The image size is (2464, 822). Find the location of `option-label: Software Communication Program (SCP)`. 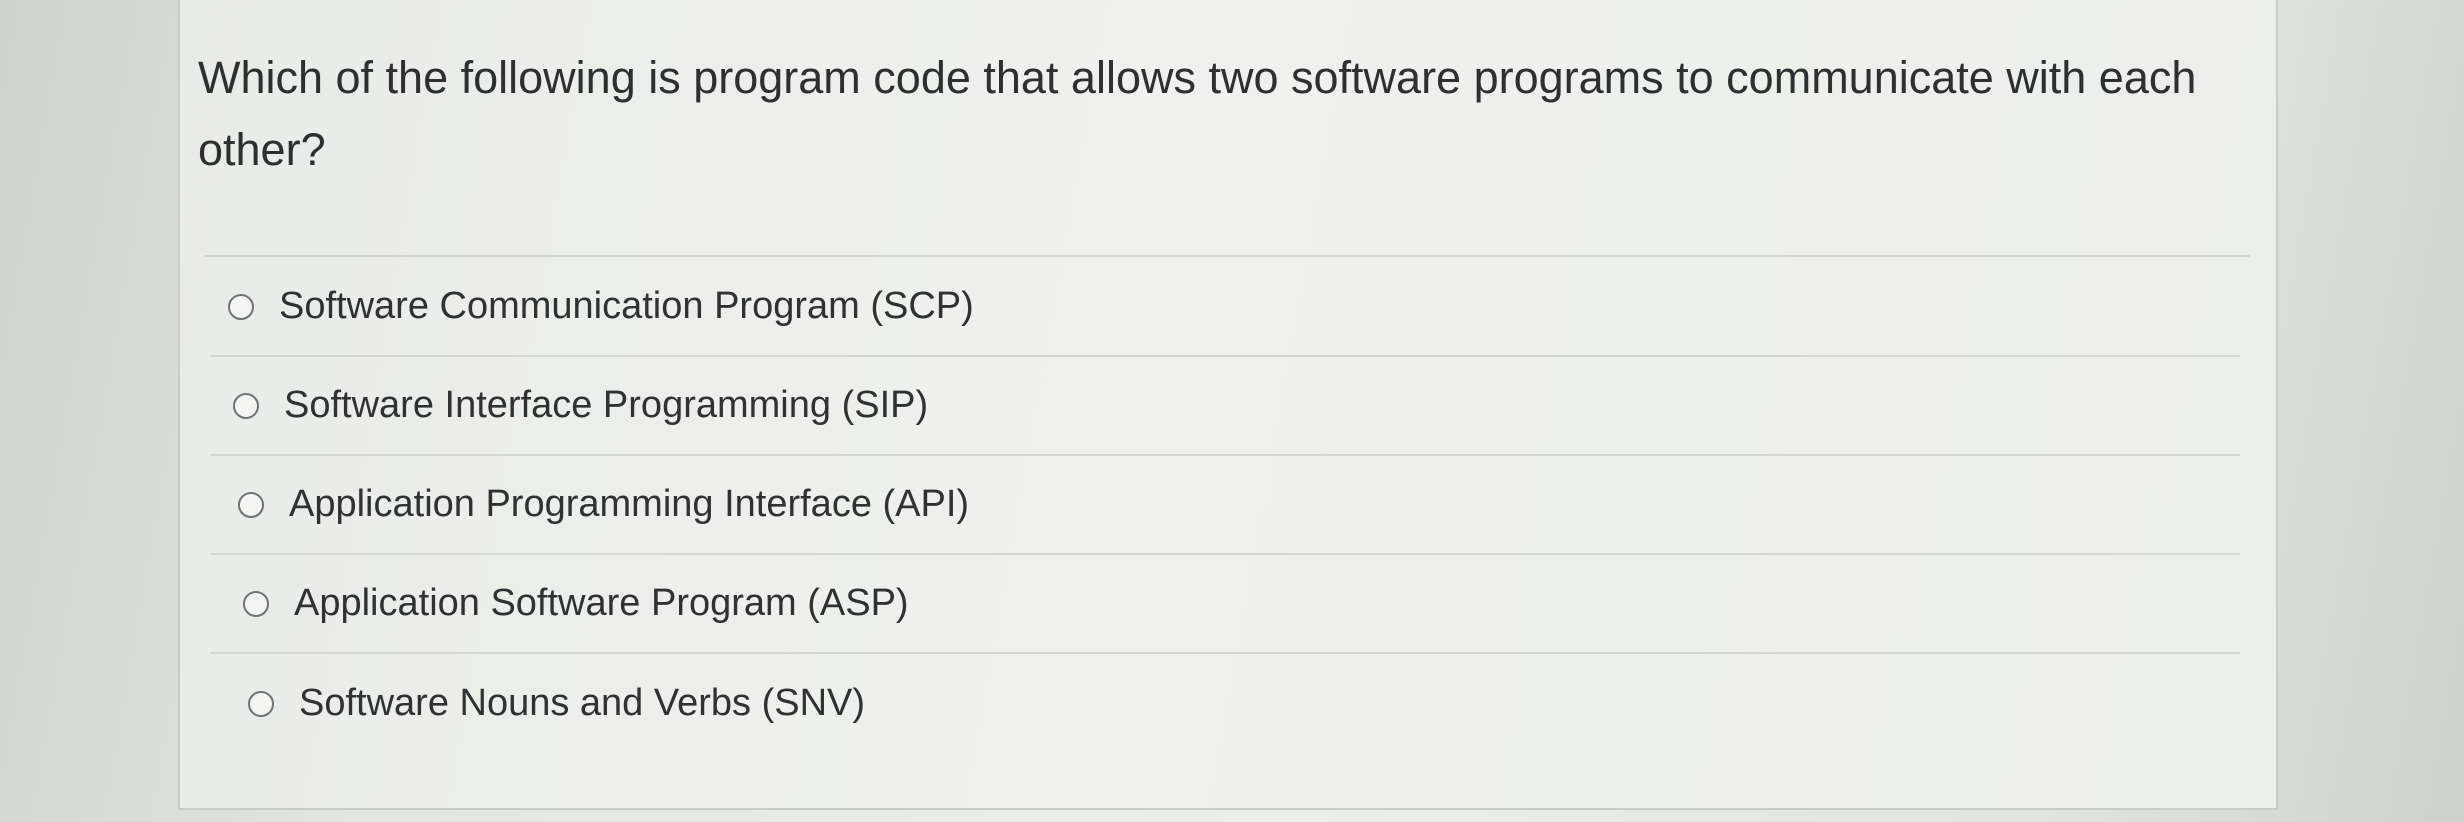

option-label: Software Communication Program (SCP) is located at coordinates (626, 306).